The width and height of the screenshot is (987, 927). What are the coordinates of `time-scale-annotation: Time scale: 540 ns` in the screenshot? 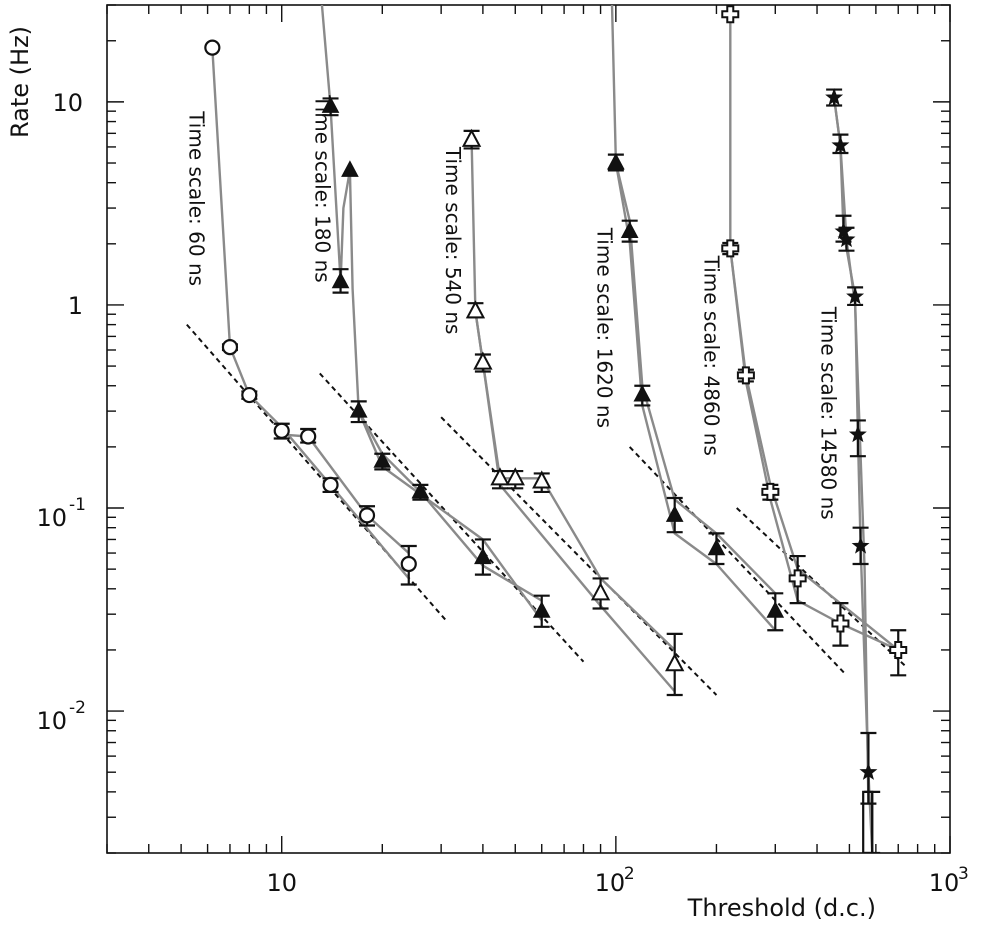 It's located at (453, 240).